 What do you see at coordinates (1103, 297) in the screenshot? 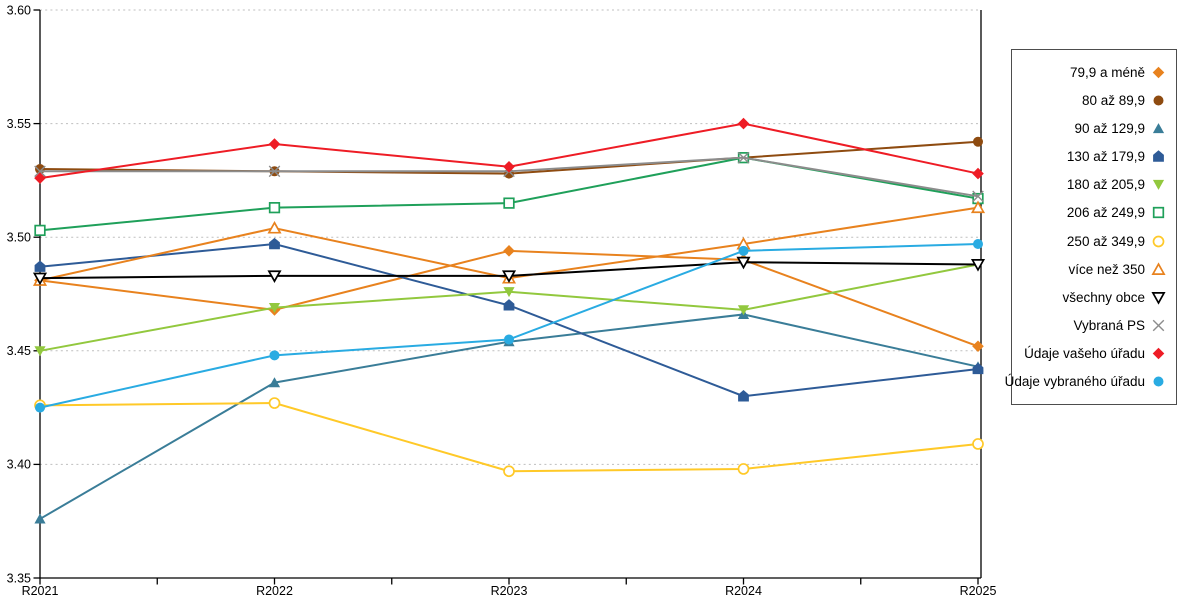
I see `legend-label: všechny obce` at bounding box center [1103, 297].